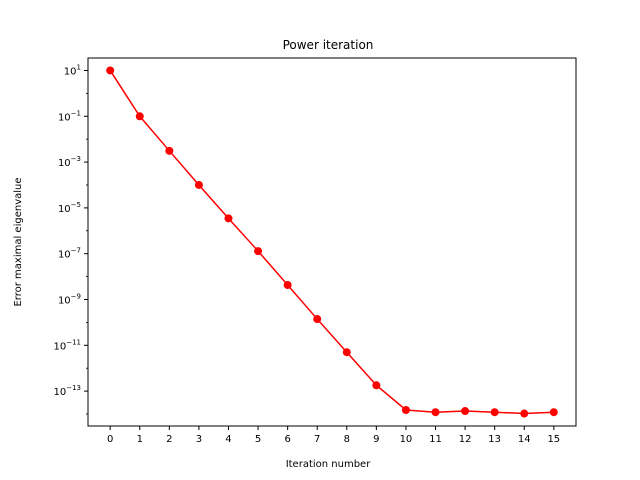 The image size is (640, 480). I want to click on y-tick-label: 10⁻⁵, so click(69, 208).